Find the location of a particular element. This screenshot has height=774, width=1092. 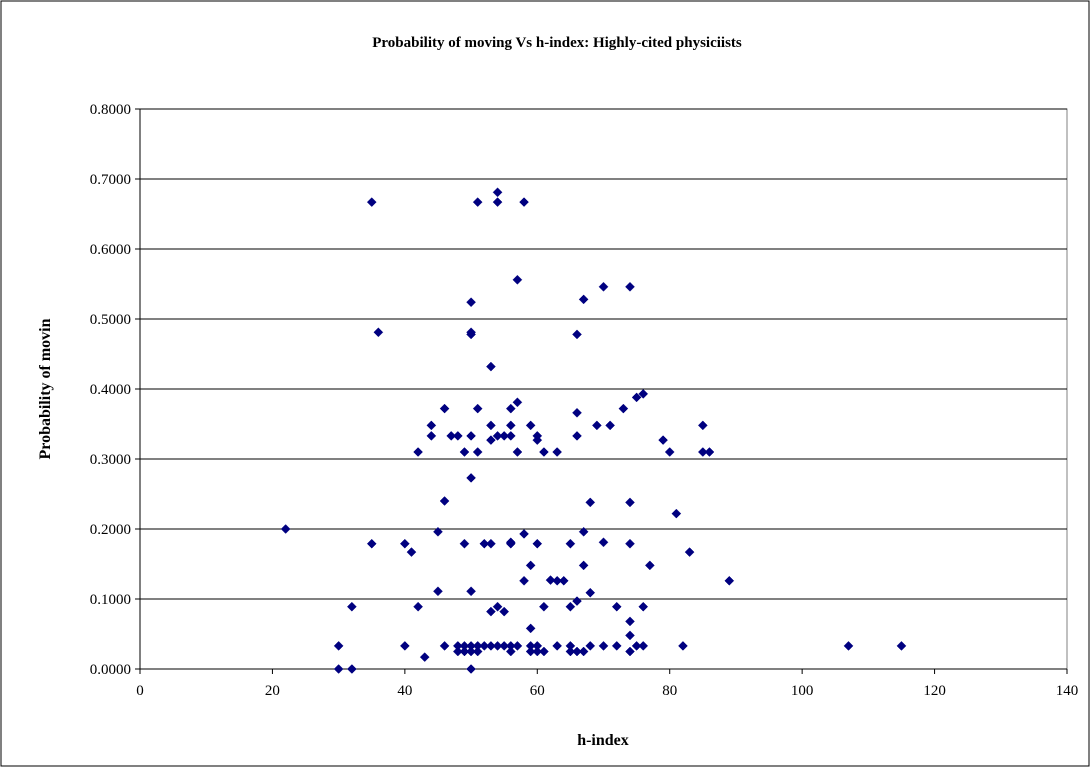

x-tick-label: 0 is located at coordinates (140, 691).